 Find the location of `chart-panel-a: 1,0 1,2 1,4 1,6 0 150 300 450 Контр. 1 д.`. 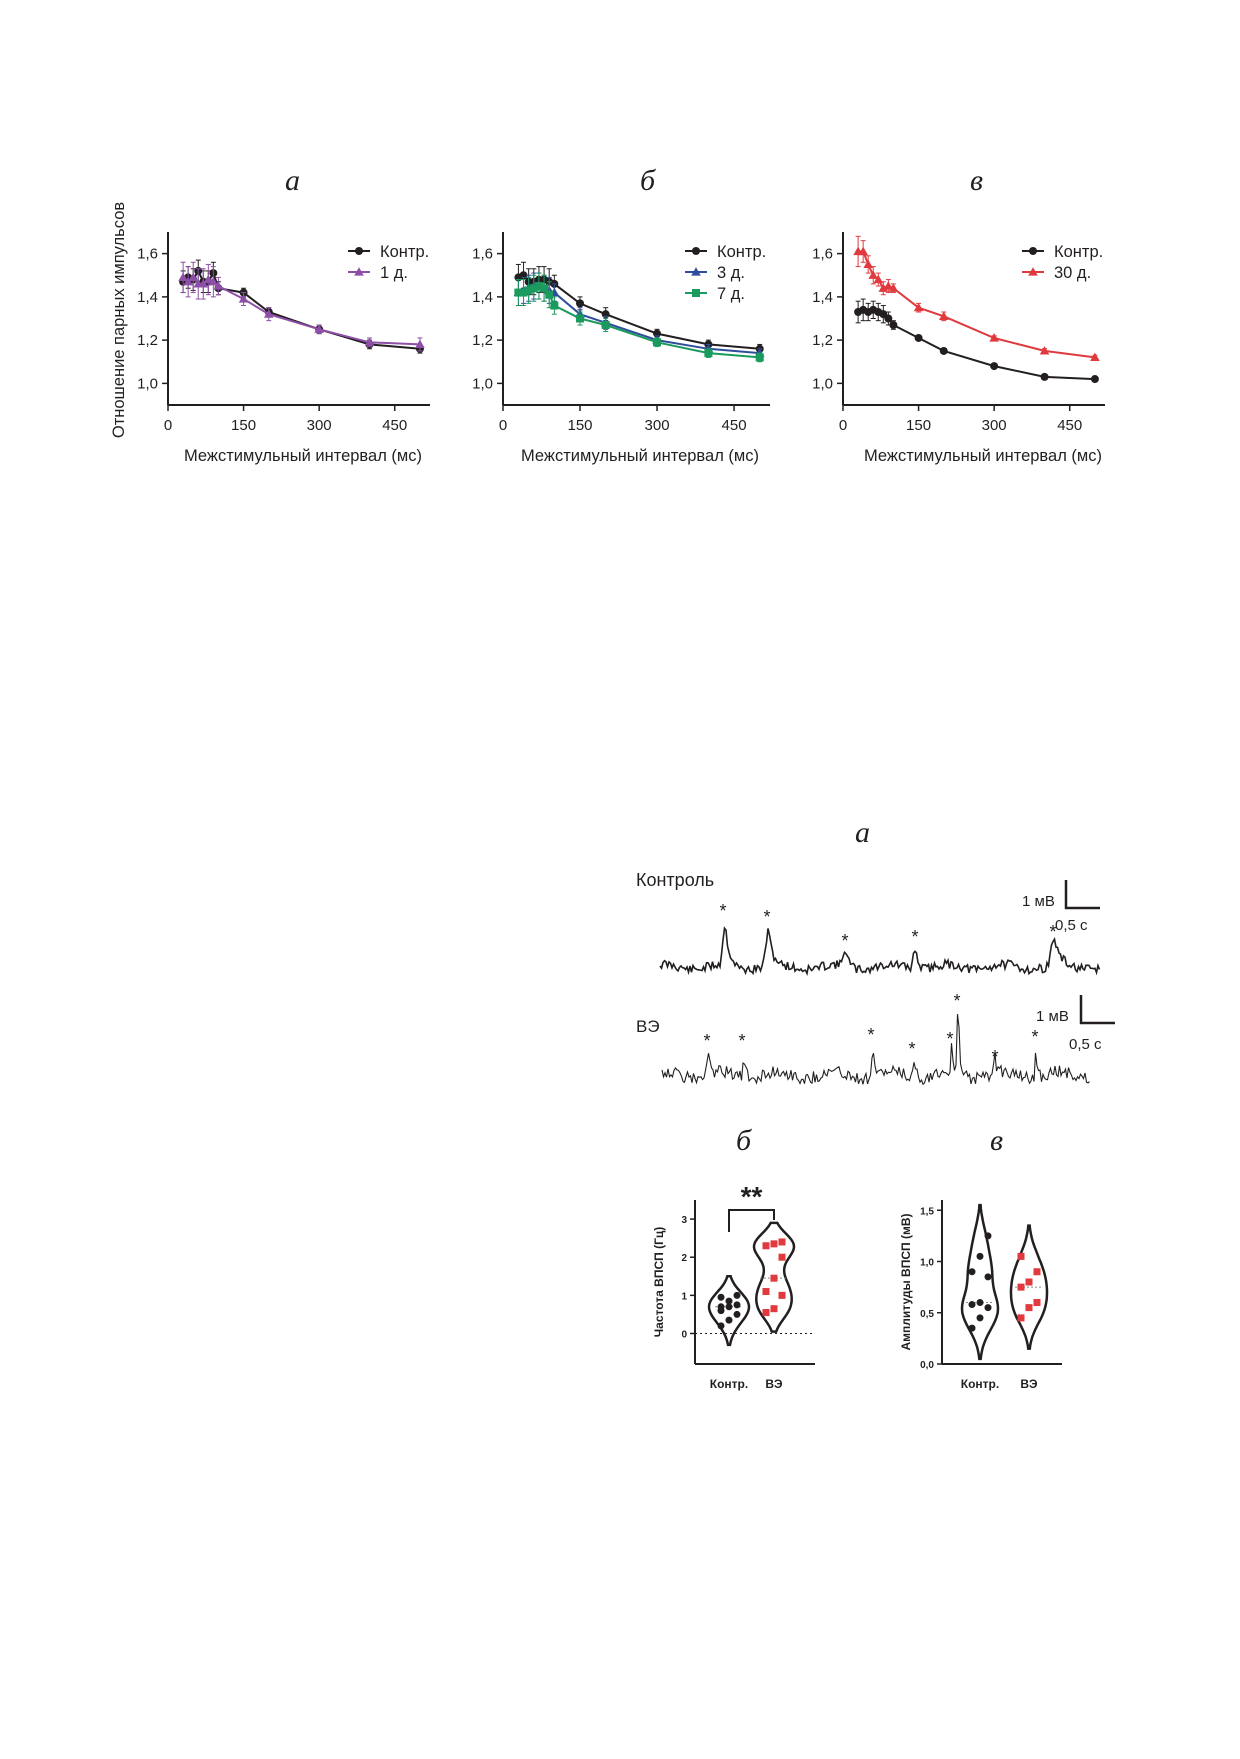

chart-panel-a: 1,0 1,2 1,4 1,6 0 150 300 450 Контр. 1 д. is located at coordinates (283, 333).